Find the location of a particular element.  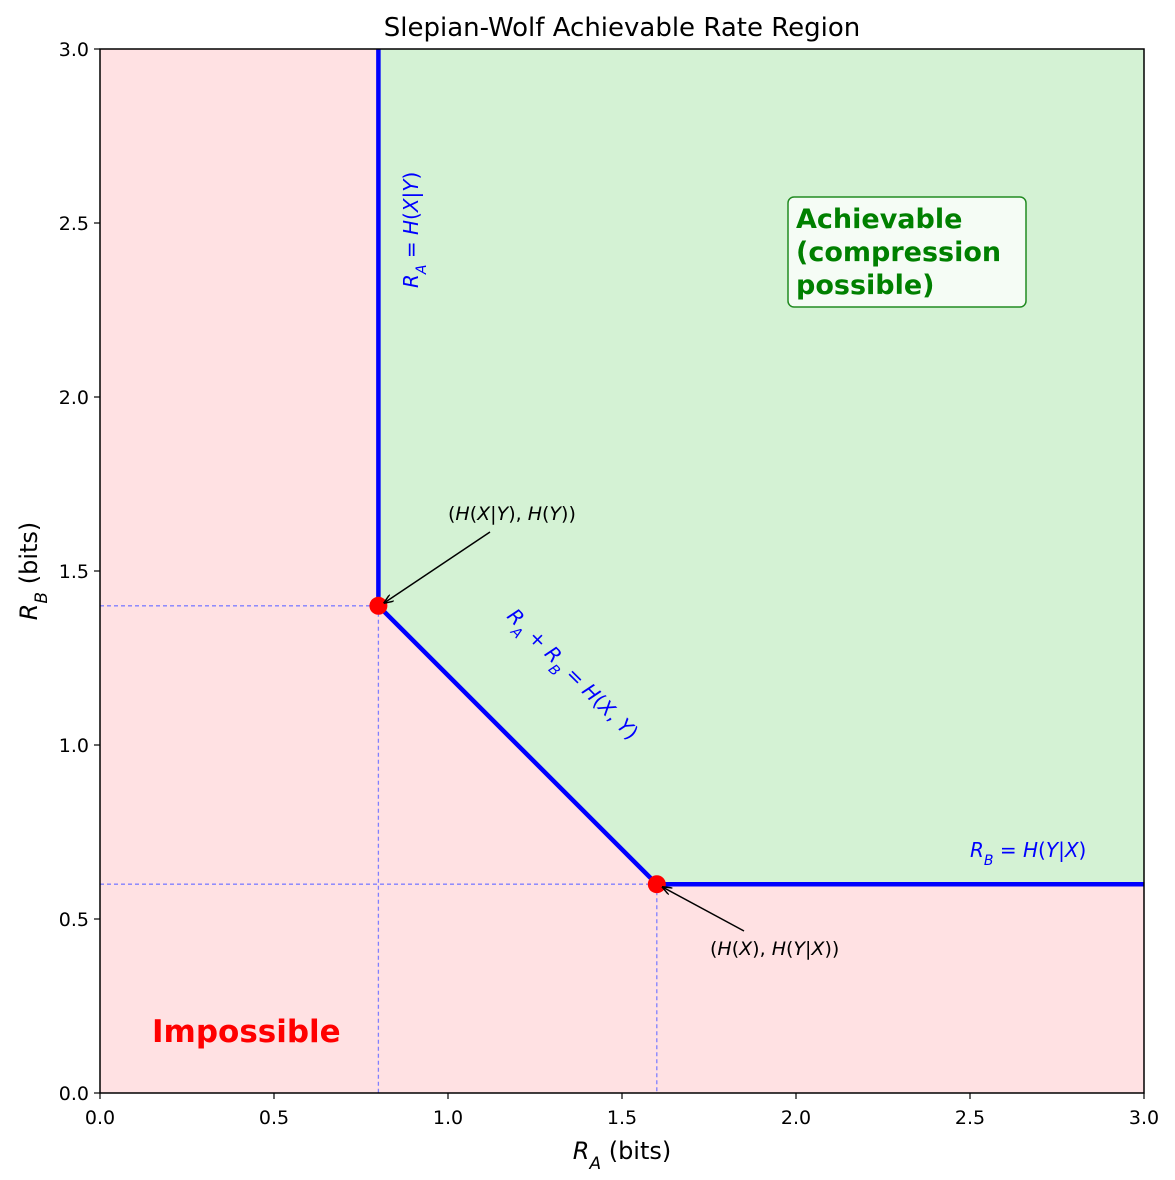

y-tick-label-1: 0.5 is located at coordinates (74, 920).